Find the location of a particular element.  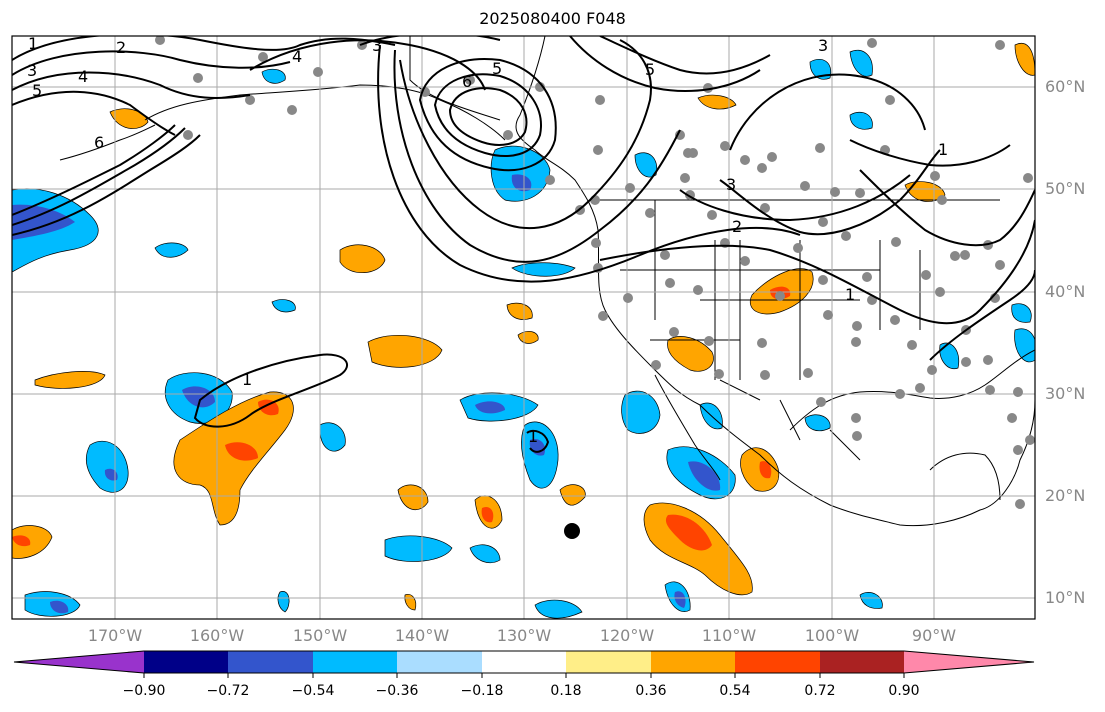

lon-label: 100°W is located at coordinates (832, 635).